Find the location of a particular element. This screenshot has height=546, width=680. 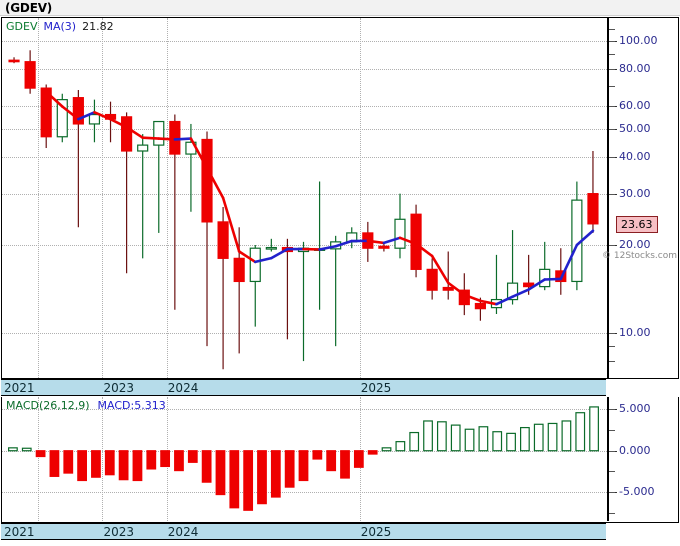

title-bar: (GDEV) is located at coordinates (340, 8).